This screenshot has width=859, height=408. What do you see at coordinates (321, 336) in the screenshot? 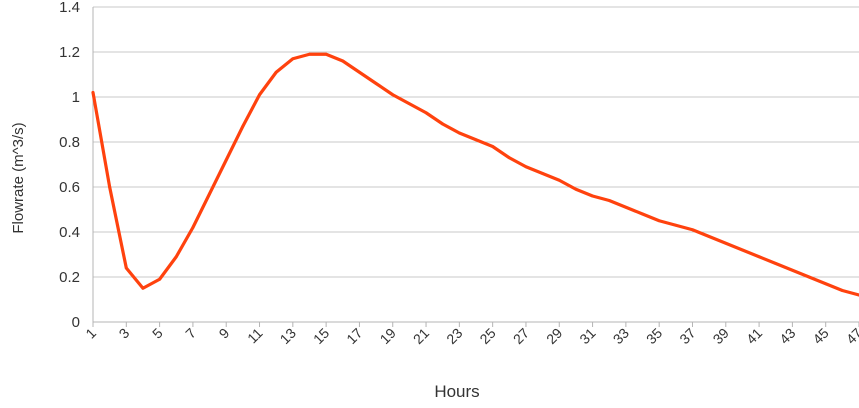
I see `x-tick-label: 15` at bounding box center [321, 336].